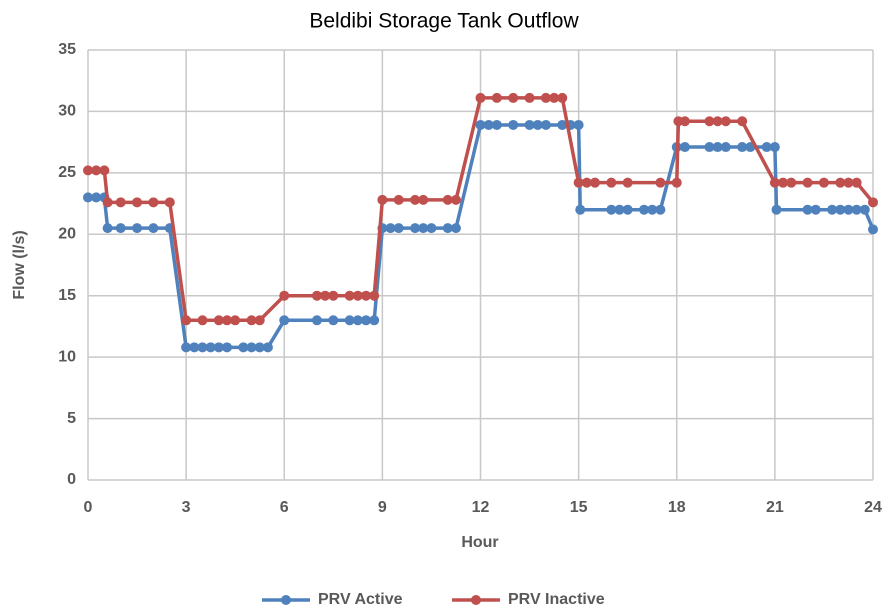  Describe the element at coordinates (579, 507) in the screenshot. I see `x-tick-label: 15` at that location.